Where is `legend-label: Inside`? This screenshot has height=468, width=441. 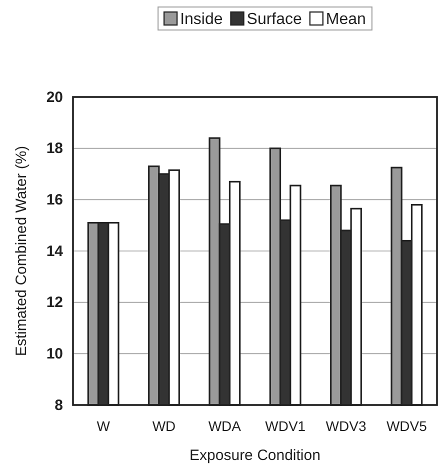
legend-label: Inside is located at coordinates (201, 19).